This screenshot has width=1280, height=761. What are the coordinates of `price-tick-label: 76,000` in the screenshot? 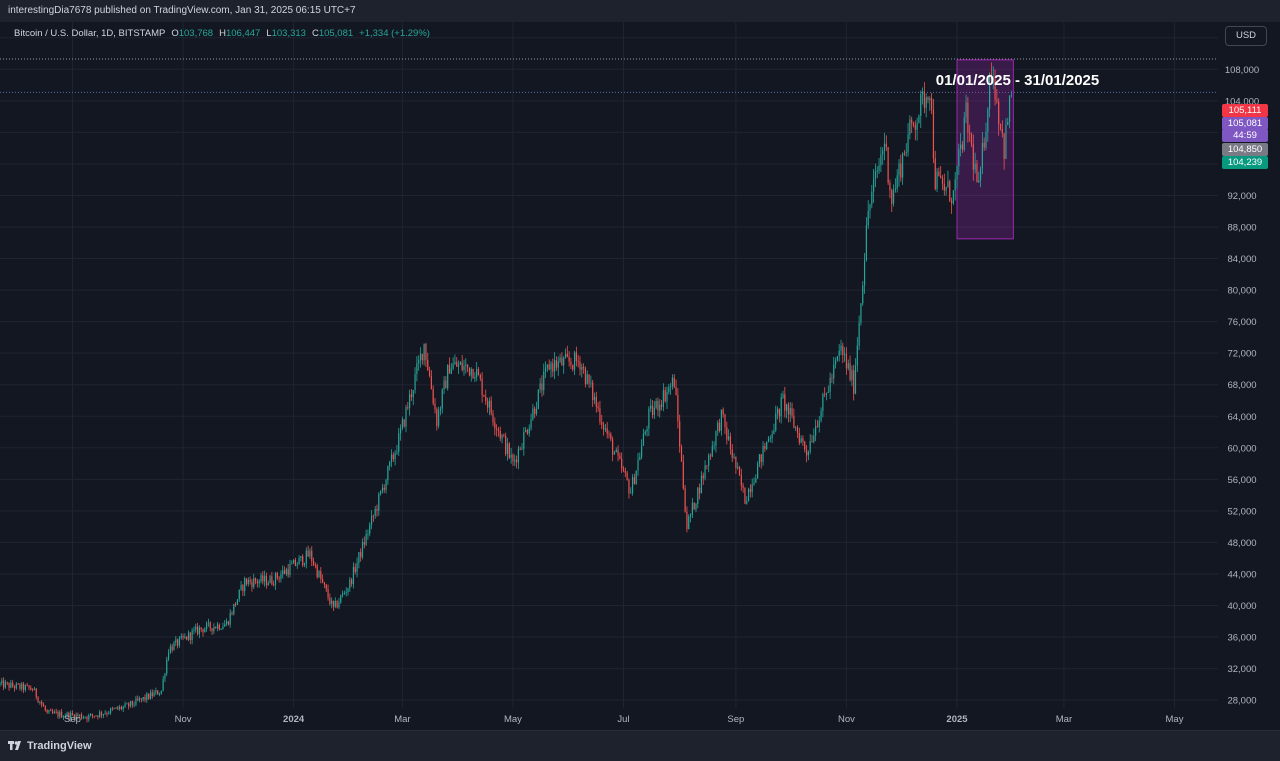 It's located at (1241, 322).